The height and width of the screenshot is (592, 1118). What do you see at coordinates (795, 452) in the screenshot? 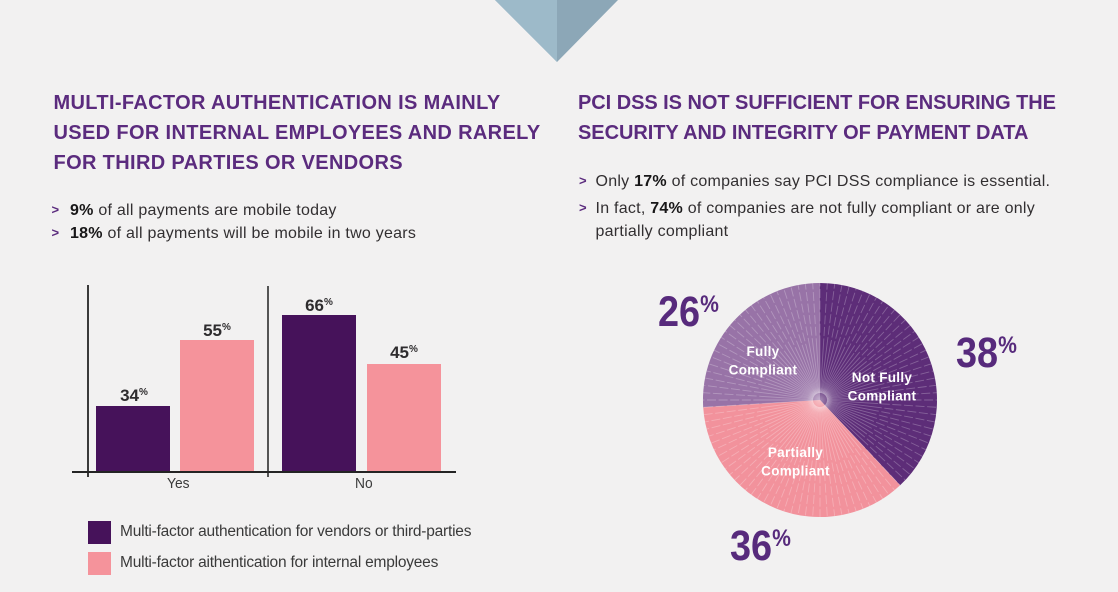
I see `svg-text: Partially` at bounding box center [795, 452].